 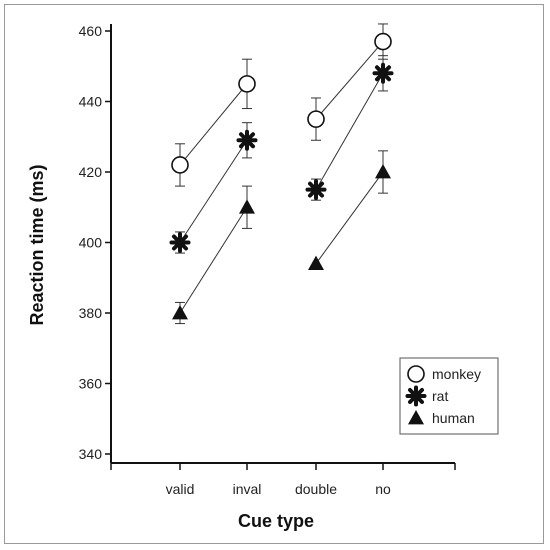 What do you see at coordinates (91, 243) in the screenshot?
I see `y-tick-label: 400` at bounding box center [91, 243].